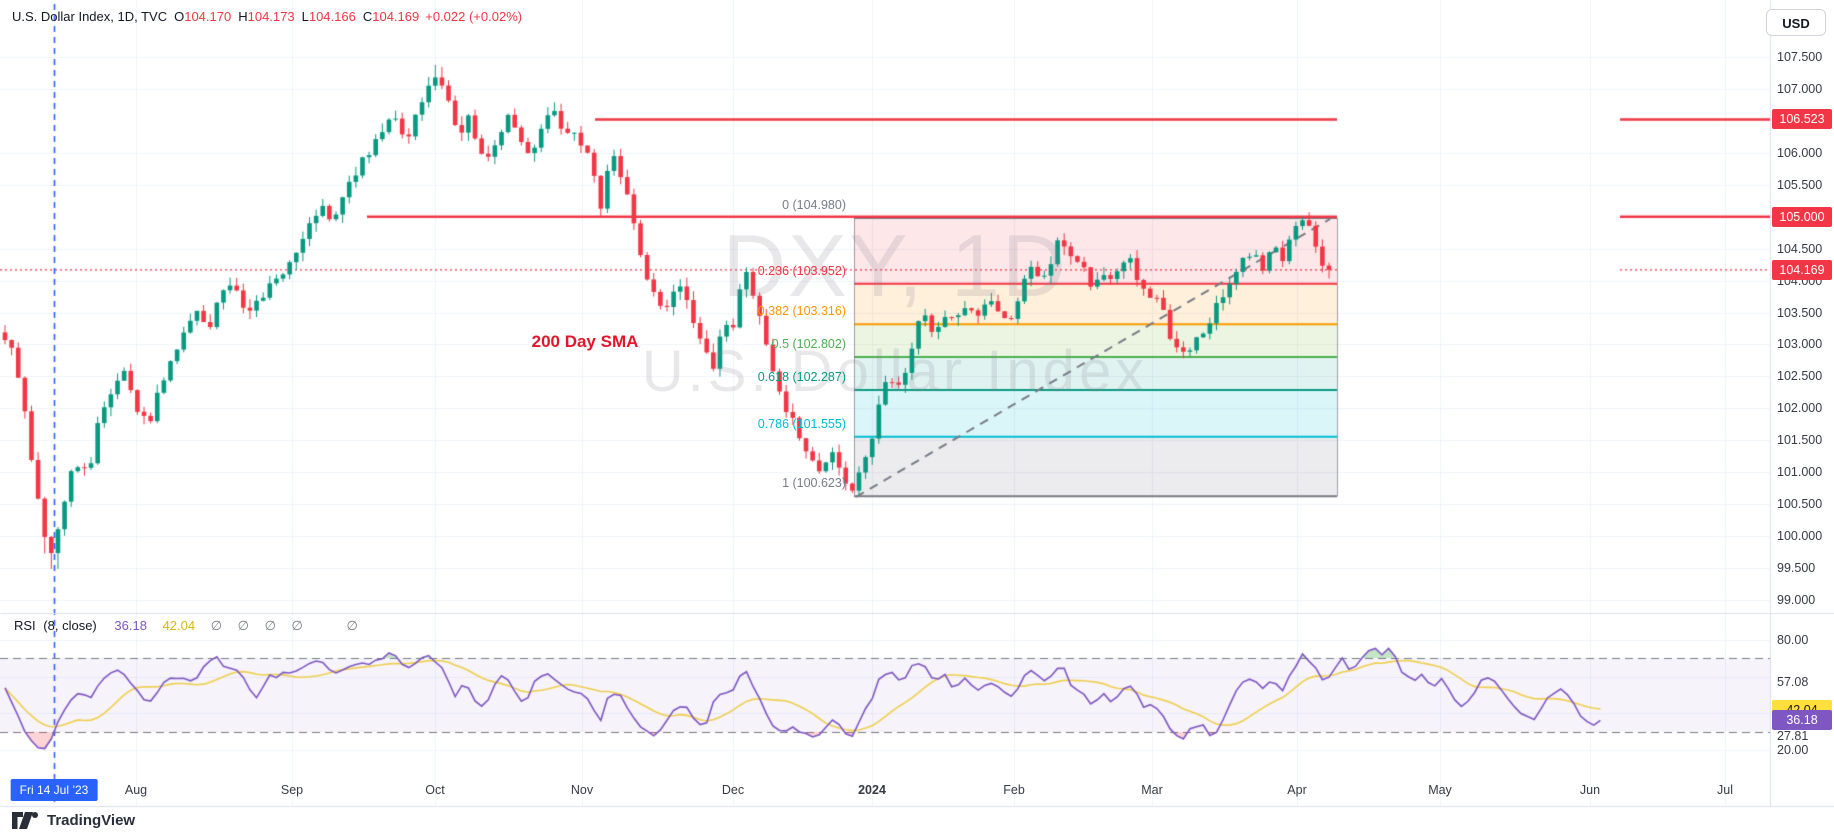 This screenshot has width=1834, height=839. I want to click on tradingview-logo: TradingView, so click(73, 820).